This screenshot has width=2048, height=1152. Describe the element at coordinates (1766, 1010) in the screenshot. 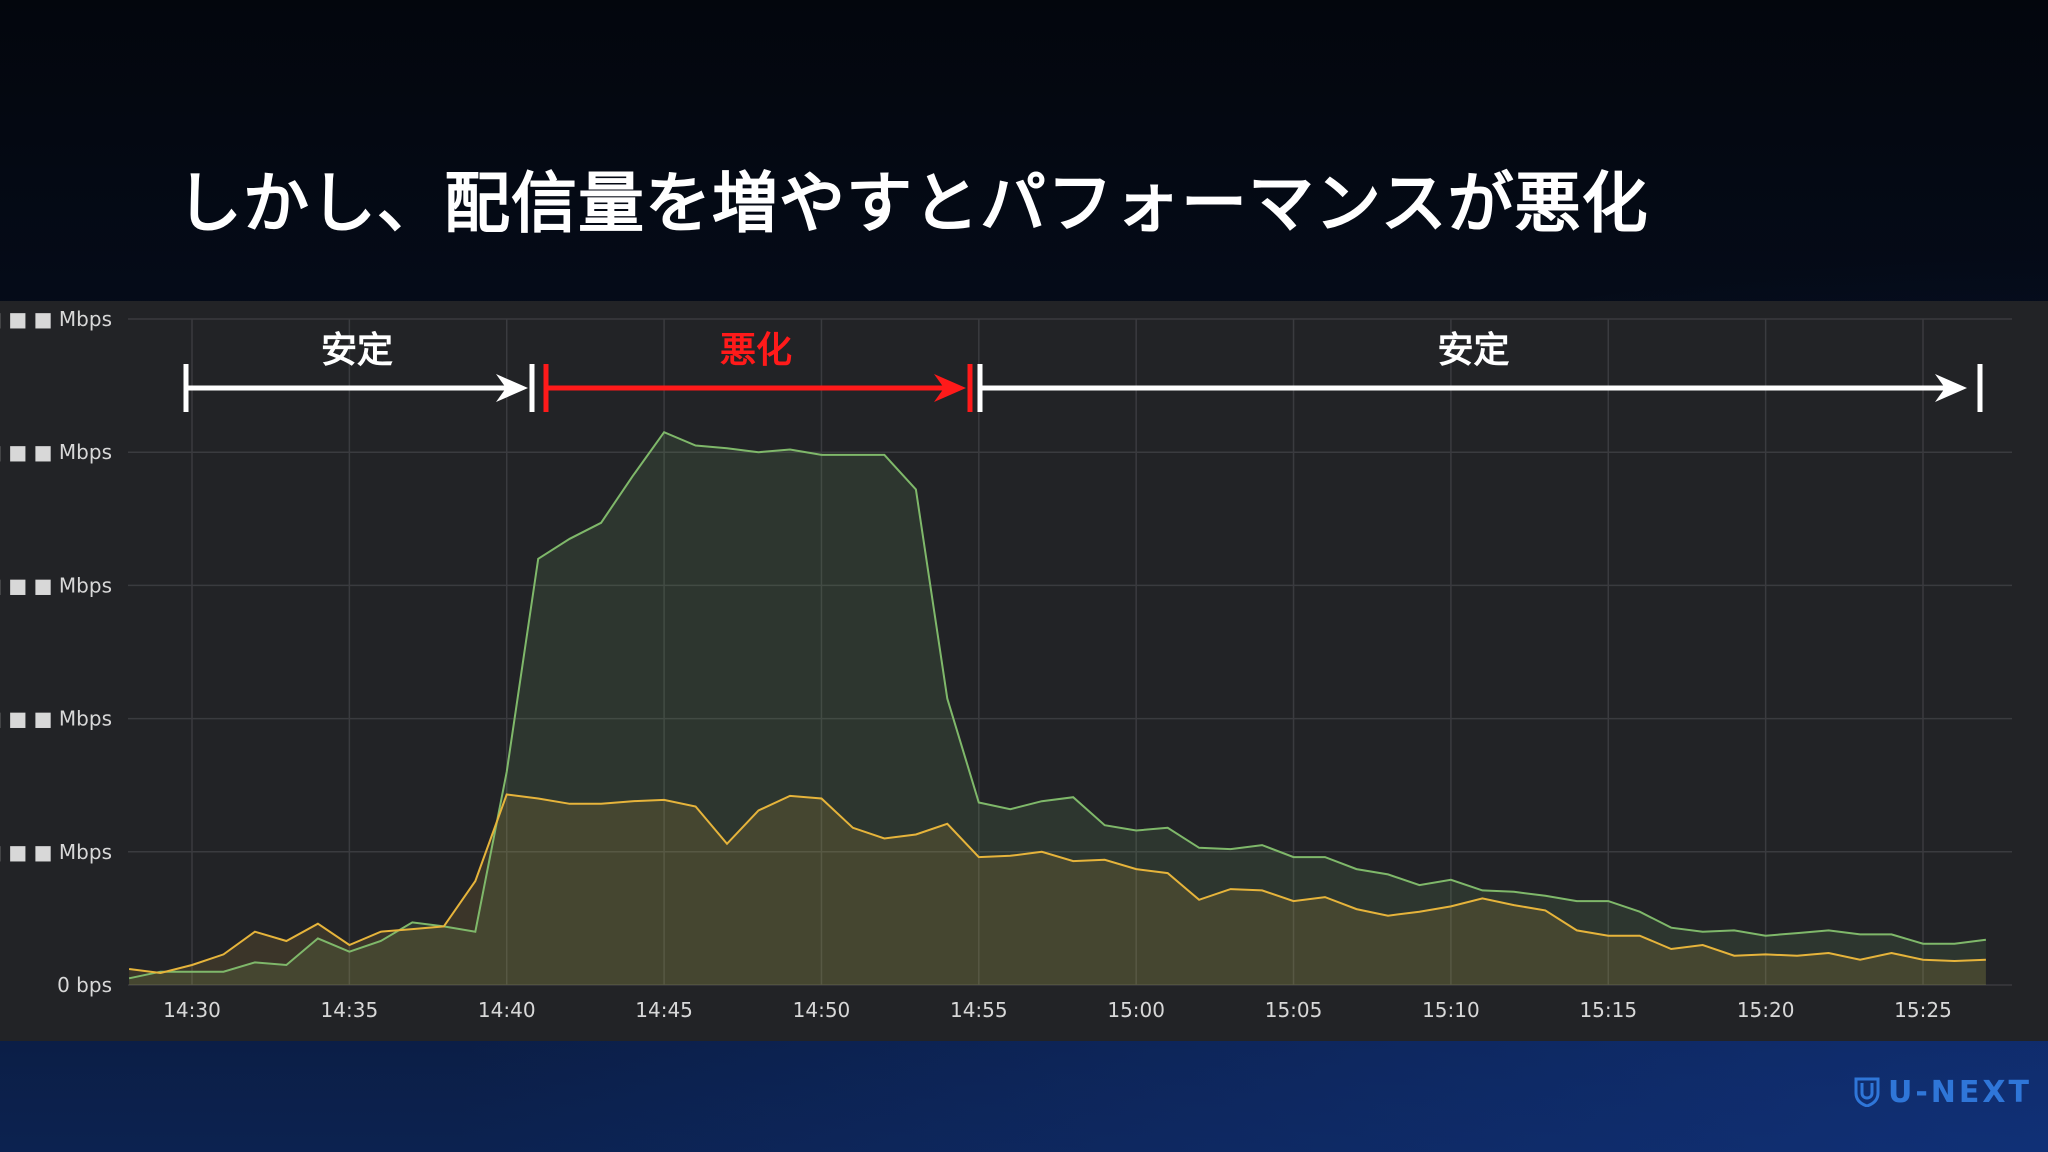

I see `x-tick-label: 15:20` at that location.